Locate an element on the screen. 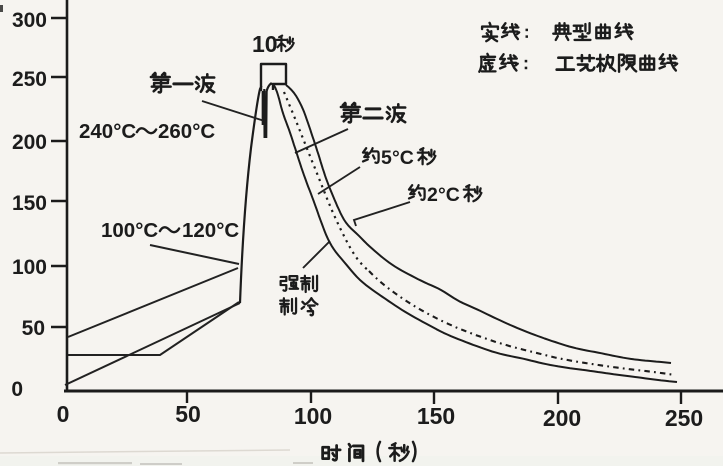 This screenshot has height=466, width=723. svg-text: 120°C is located at coordinates (210, 230).